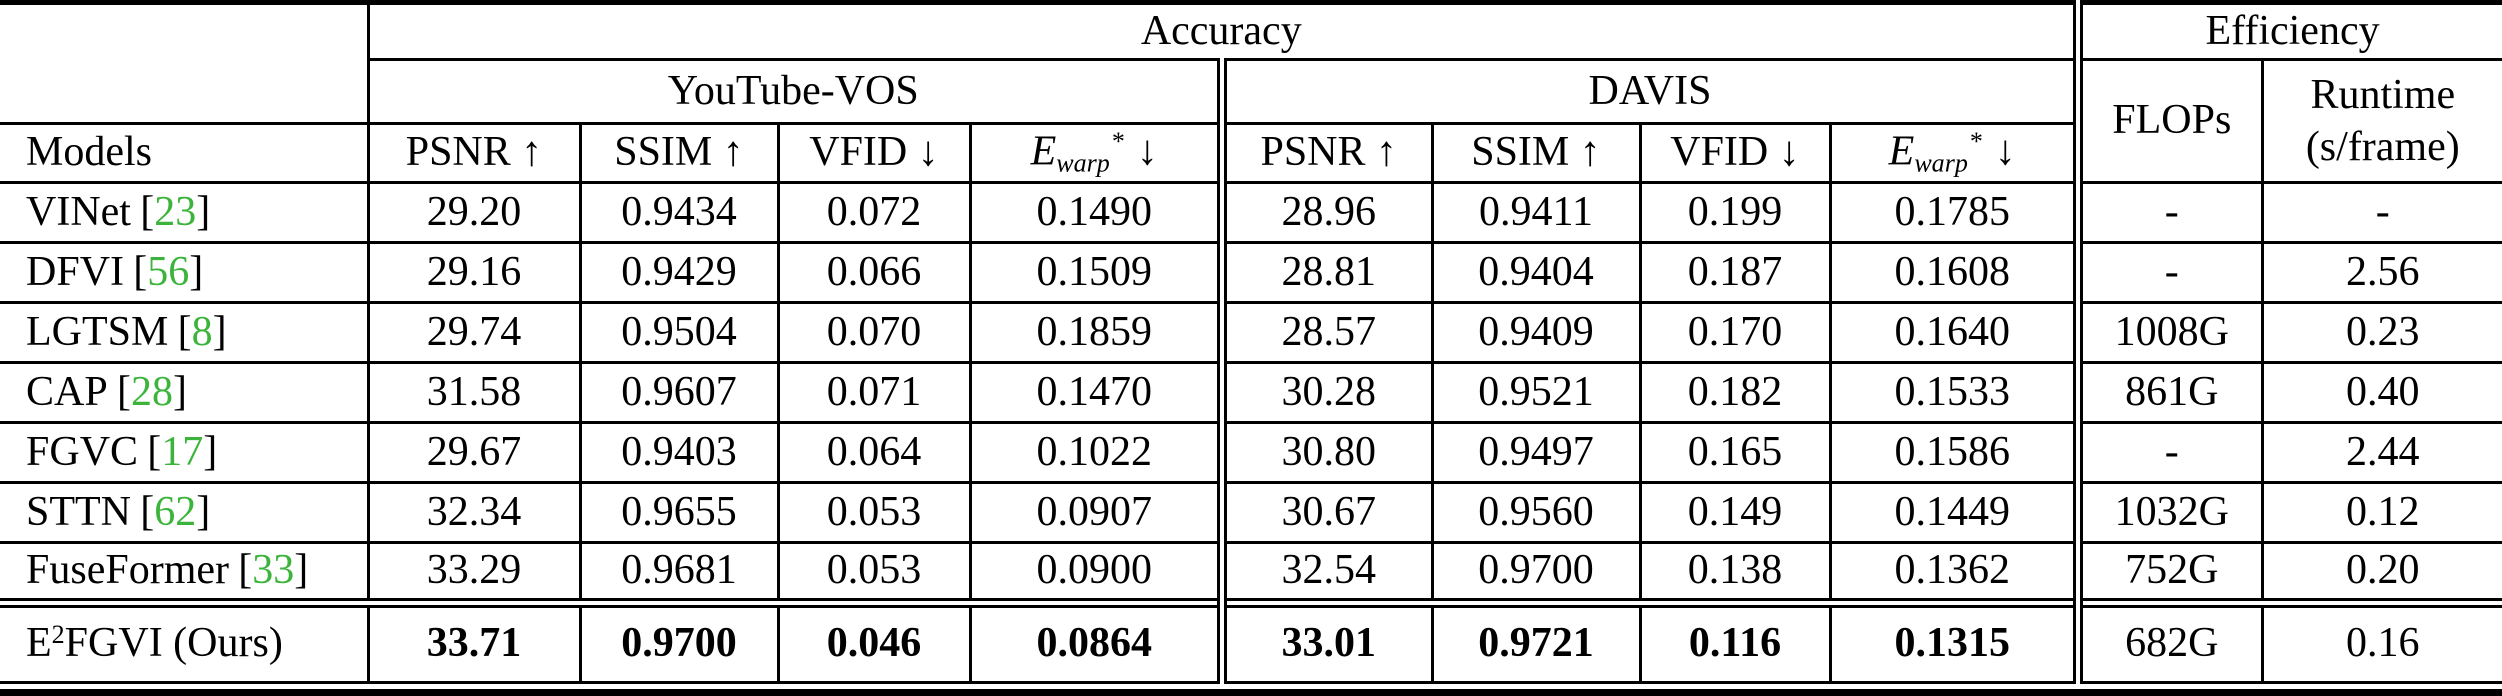  I want to click on citation-link: 28, so click(151, 391).